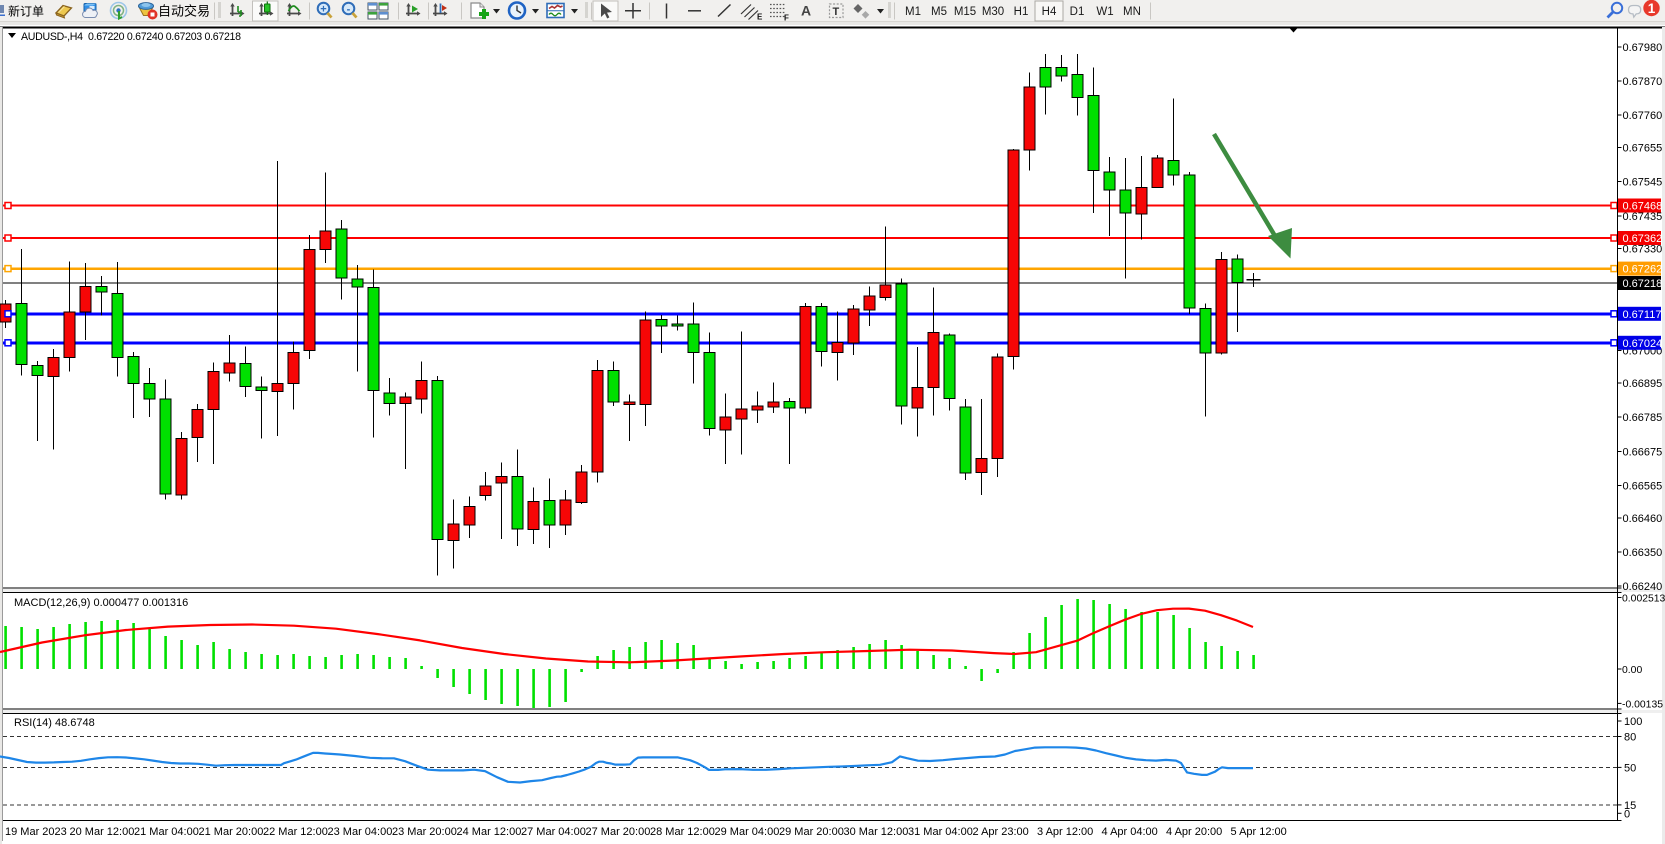  I want to click on svg-text: 0.67435, so click(1643, 217).